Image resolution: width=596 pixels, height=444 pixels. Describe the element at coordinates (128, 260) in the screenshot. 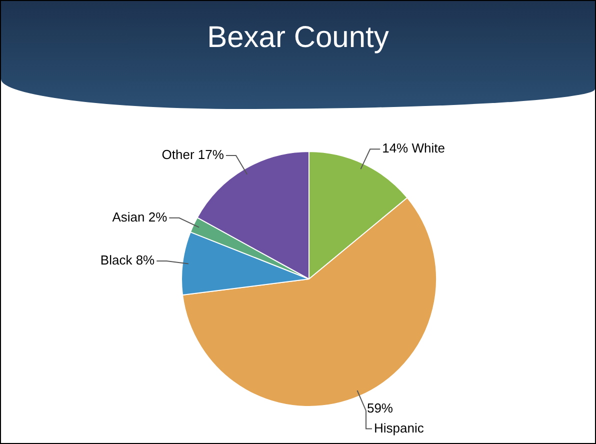

I see `slice-label: Black 8%` at that location.